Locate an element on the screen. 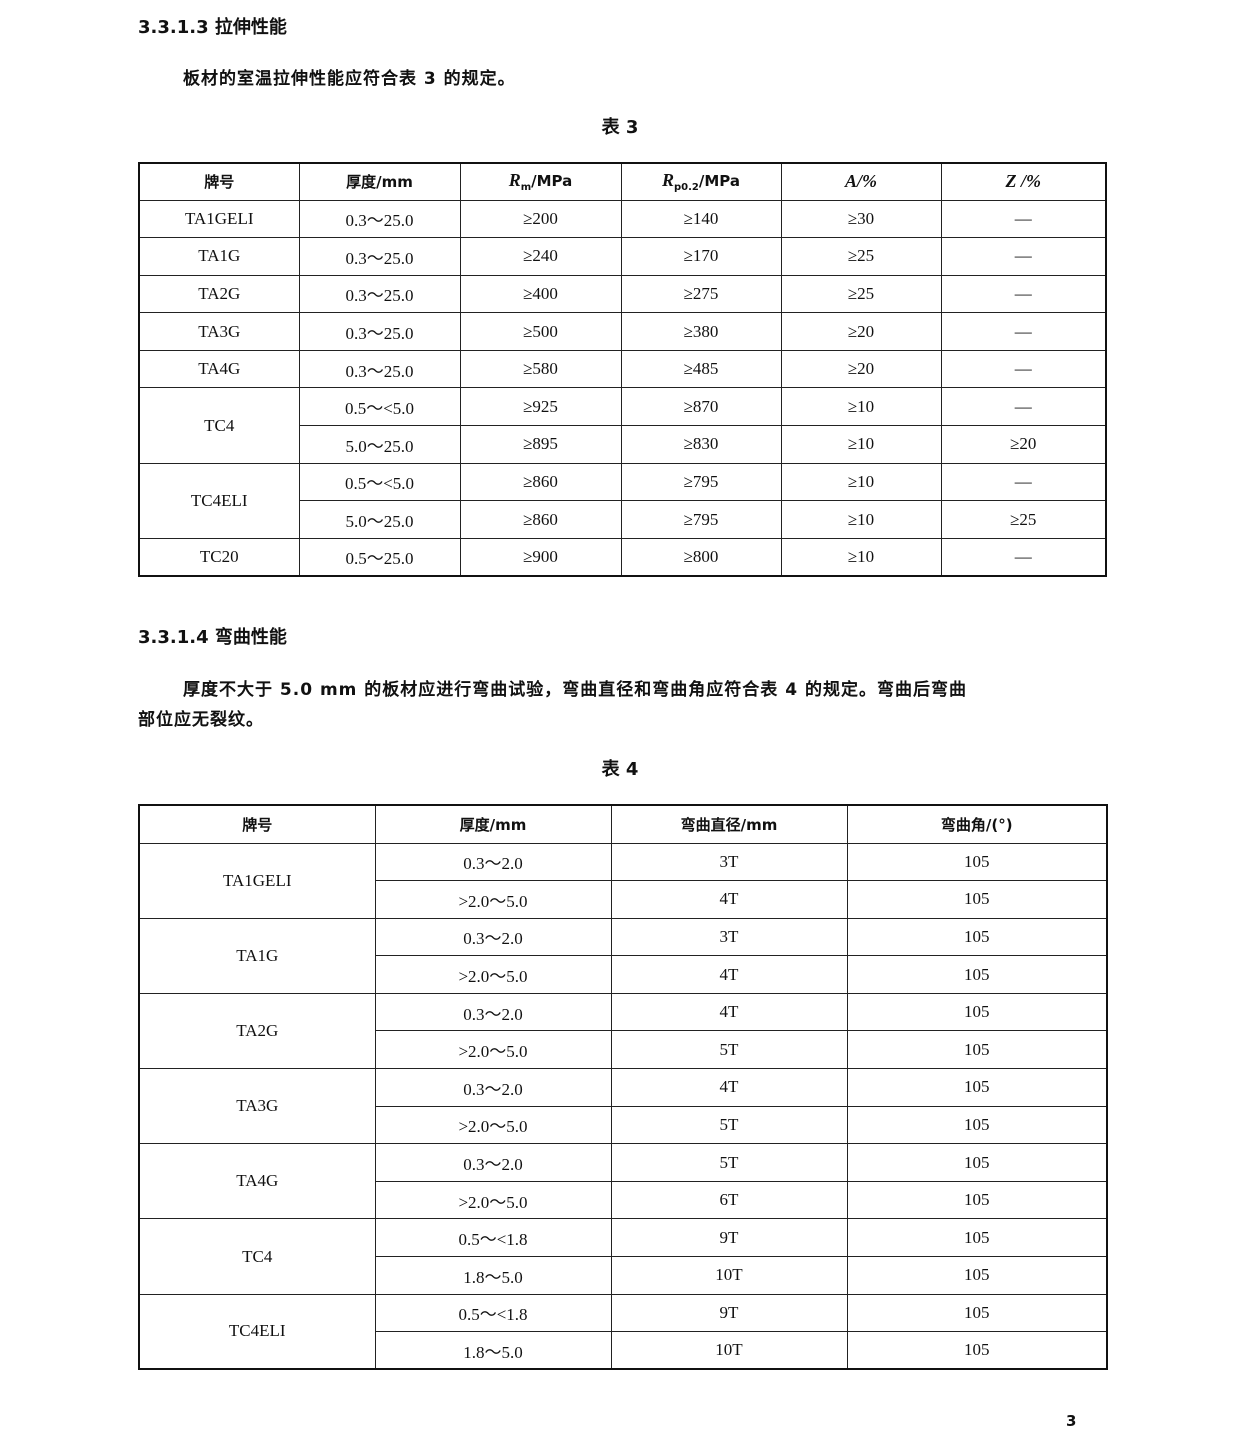  table-row: TA3G 0.3～2.0 4T 105 is located at coordinates (623, 1106).